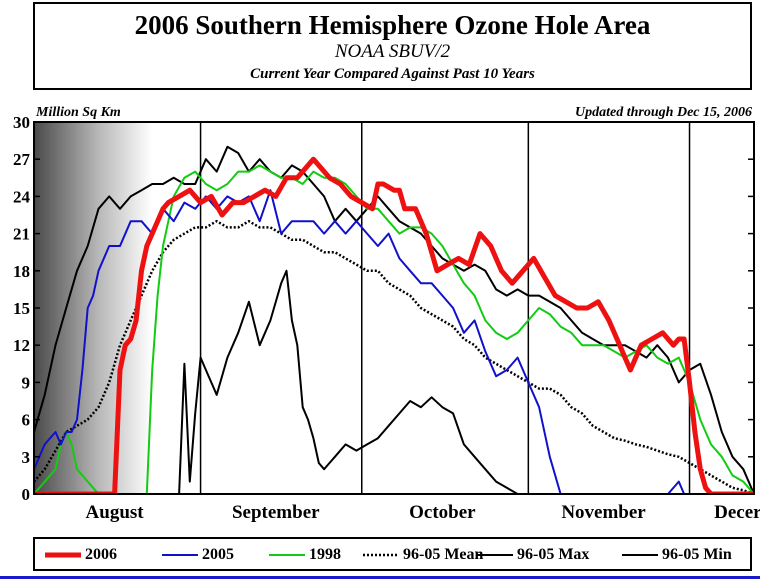  I want to click on y-tick-label: 21, so click(21, 234).